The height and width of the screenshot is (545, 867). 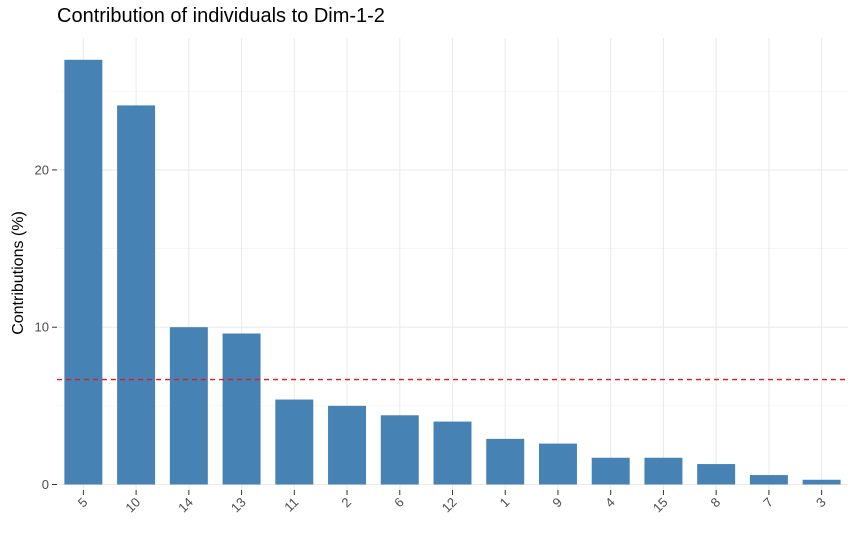 I want to click on x-tick-label: 12, so click(x=449, y=505).